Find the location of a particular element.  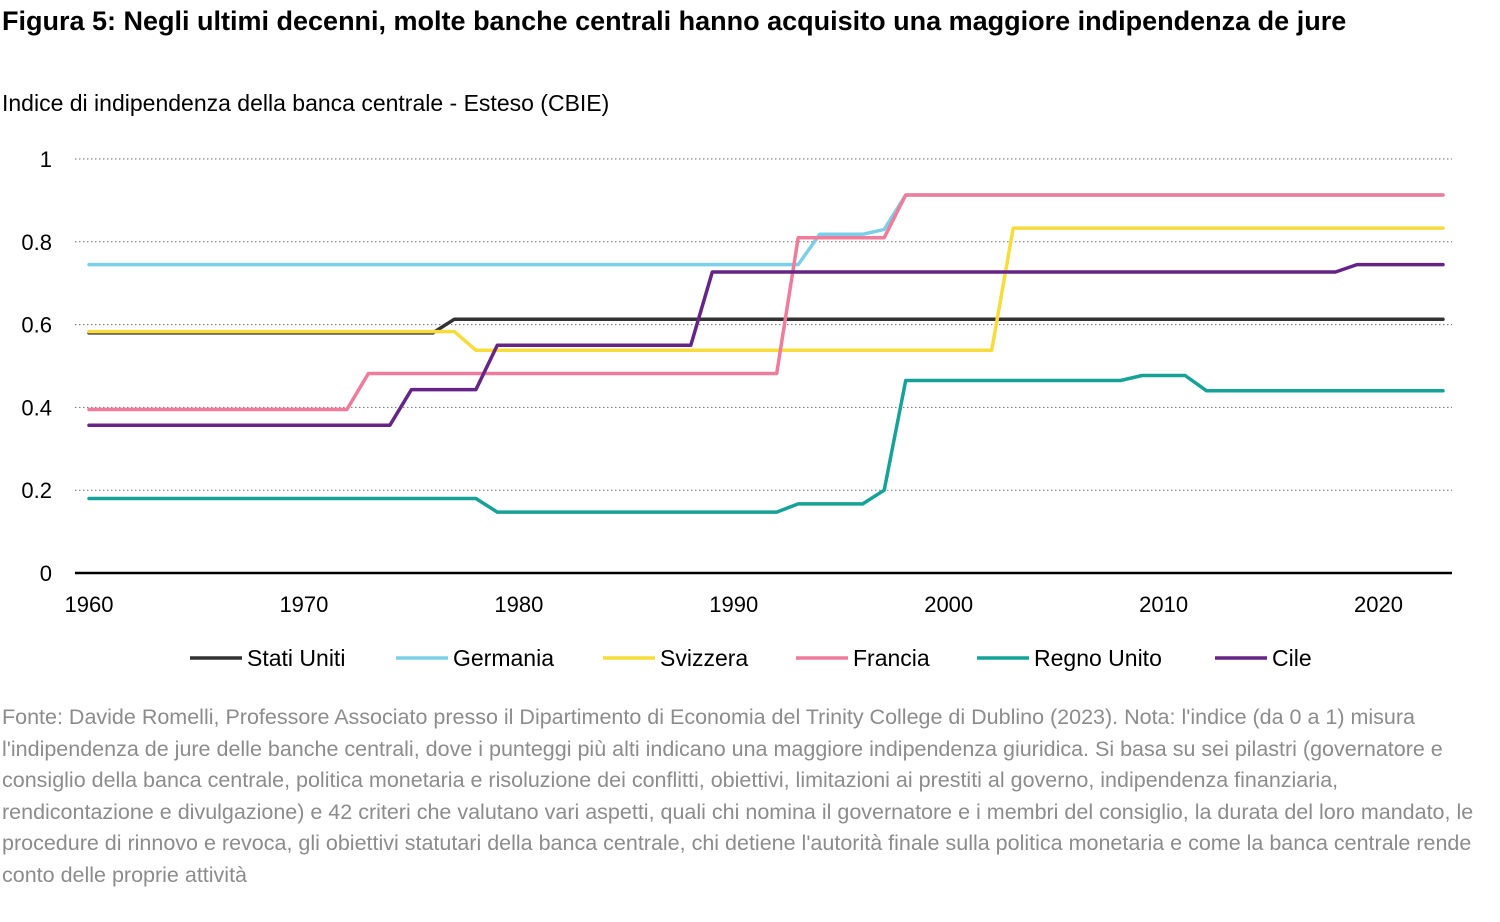

legend-label-regno-unito: Regno Unito is located at coordinates (1098, 658).